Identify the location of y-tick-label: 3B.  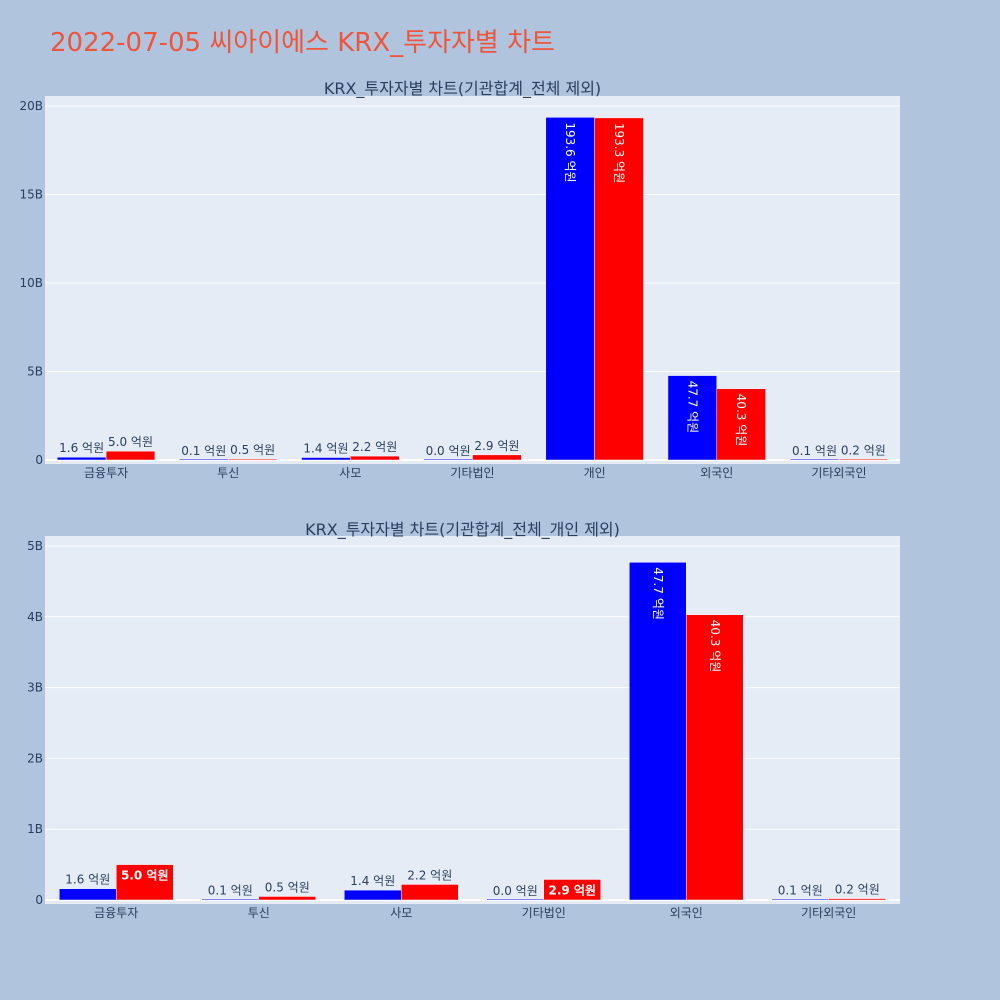
(35, 688).